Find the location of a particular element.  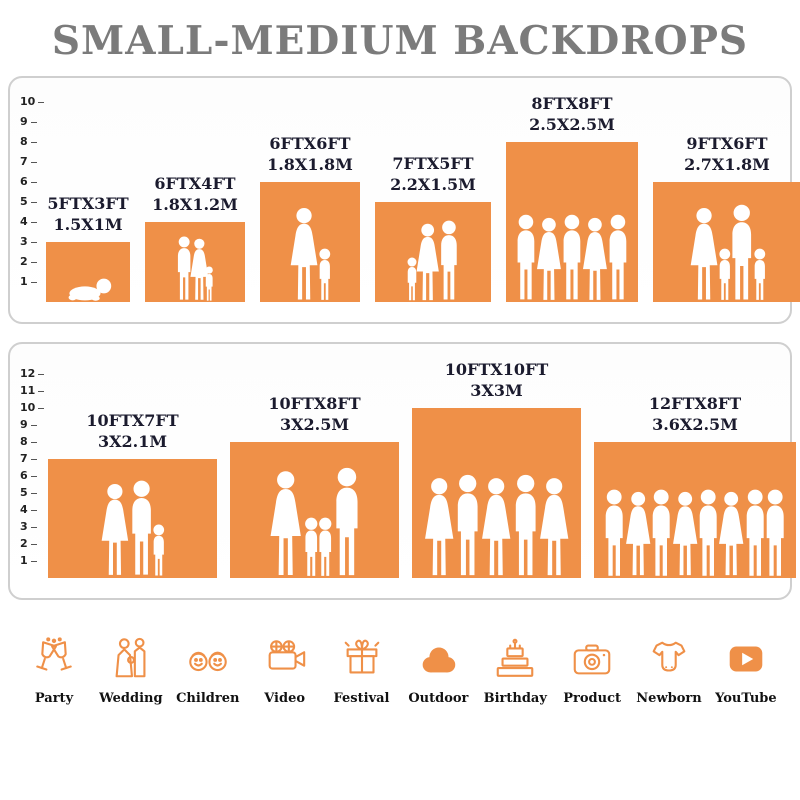

y-axis-tick: 1 is located at coordinates (28, 282).